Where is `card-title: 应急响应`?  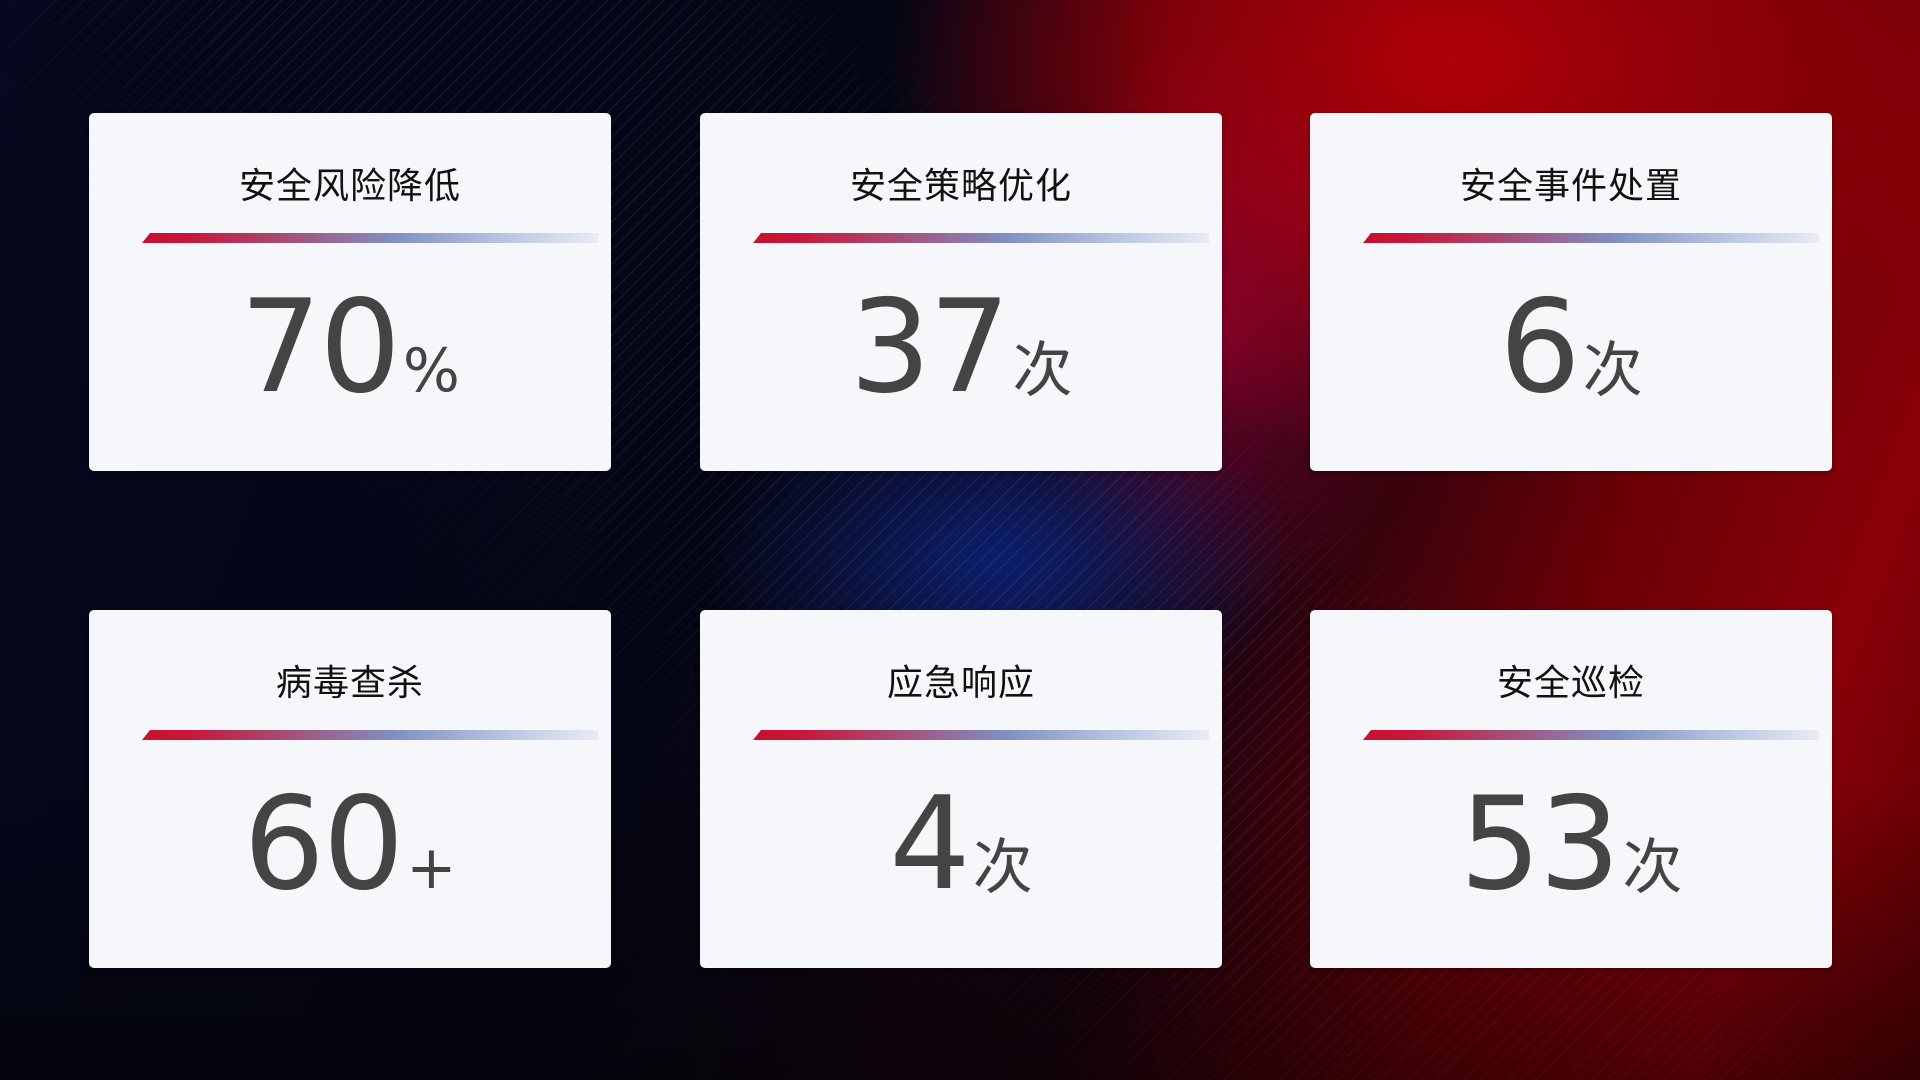 card-title: 应急响应 is located at coordinates (960, 683).